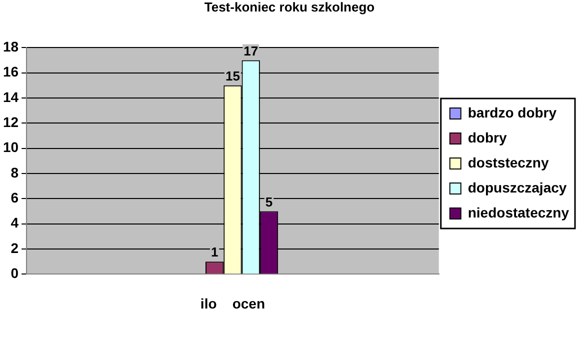  I want to click on y-tick-label: 16, so click(10, 72).